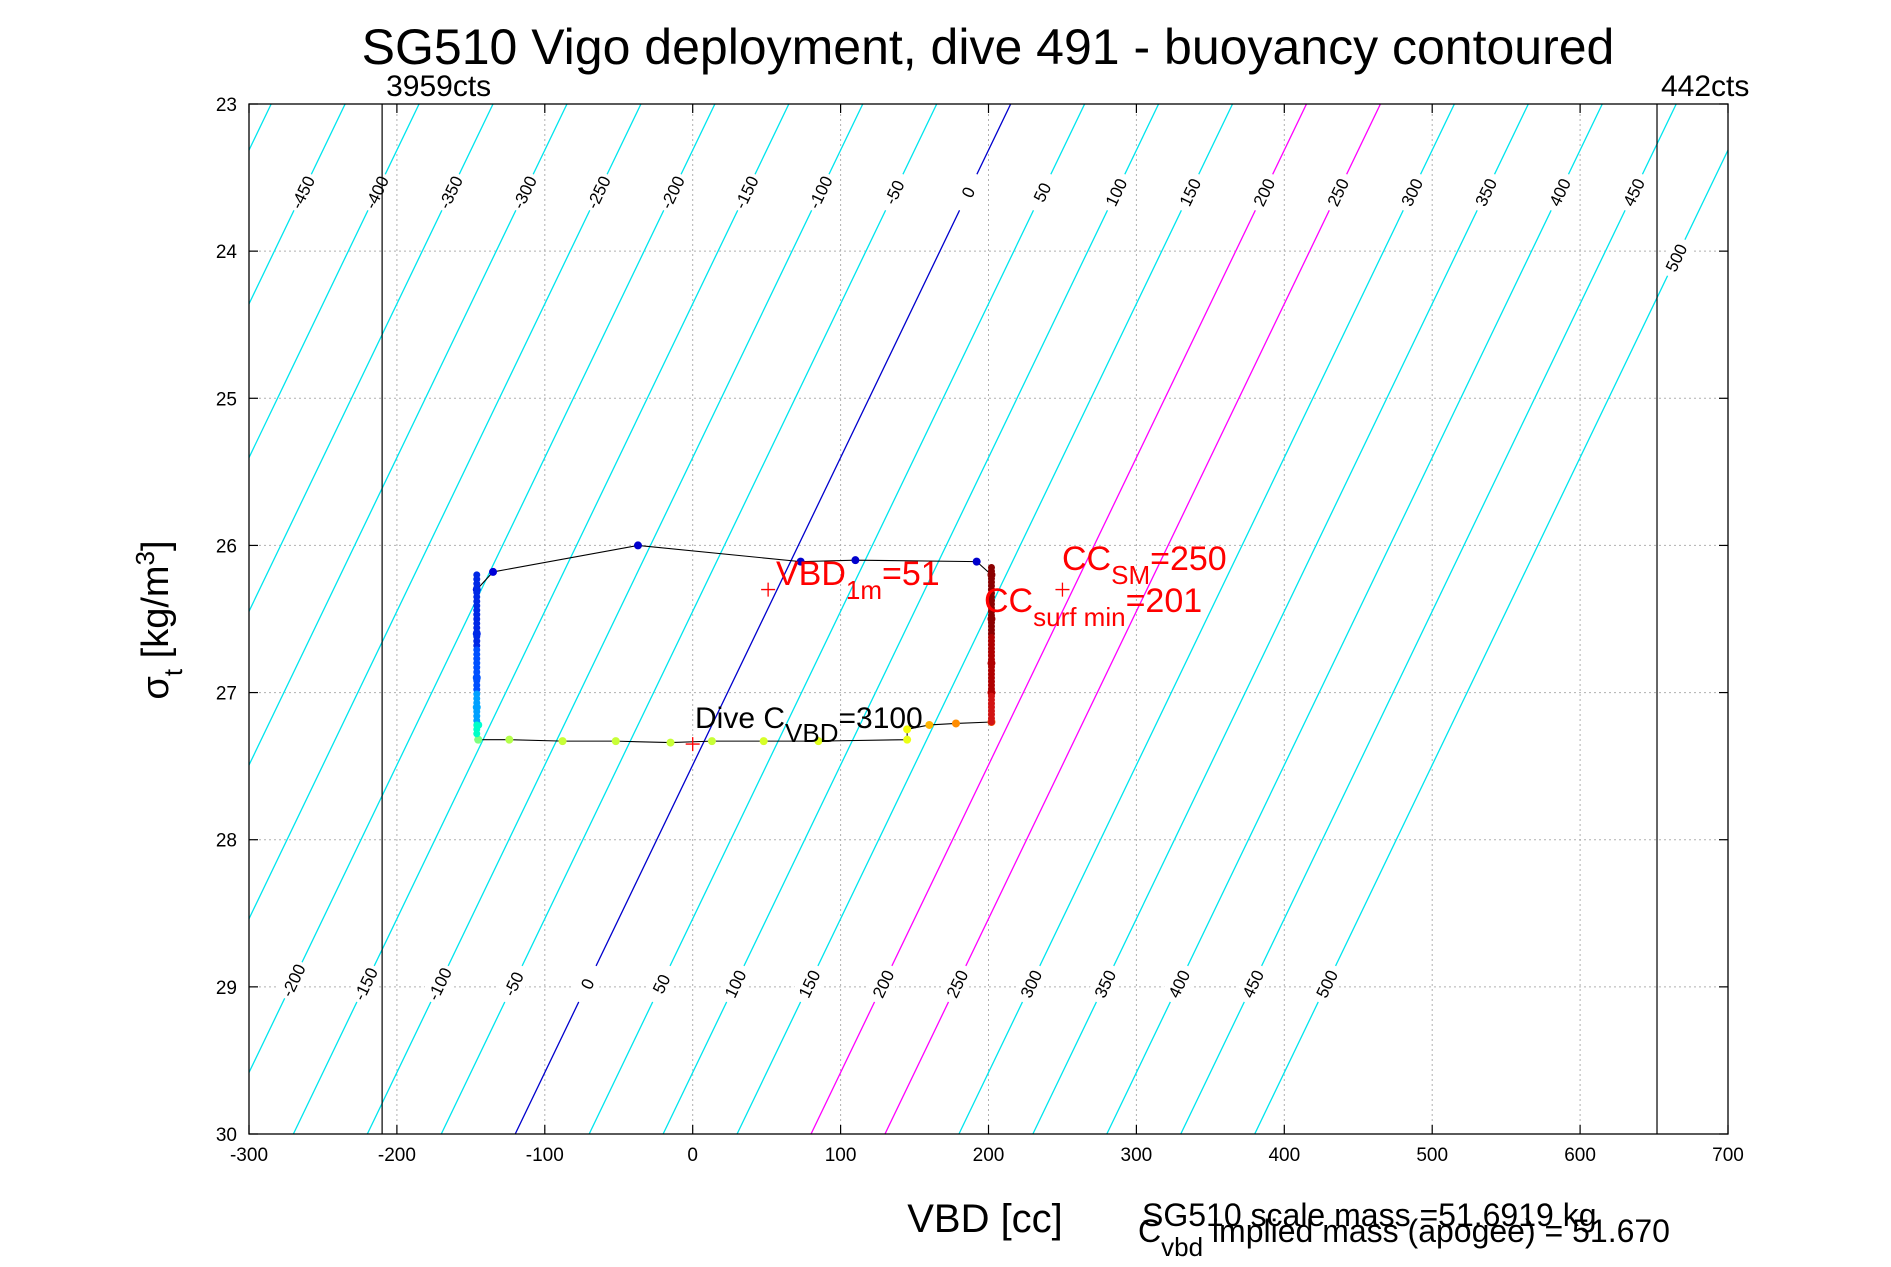  What do you see at coordinates (1580, 1155) in the screenshot?
I see `x-tick-label: 600` at bounding box center [1580, 1155].